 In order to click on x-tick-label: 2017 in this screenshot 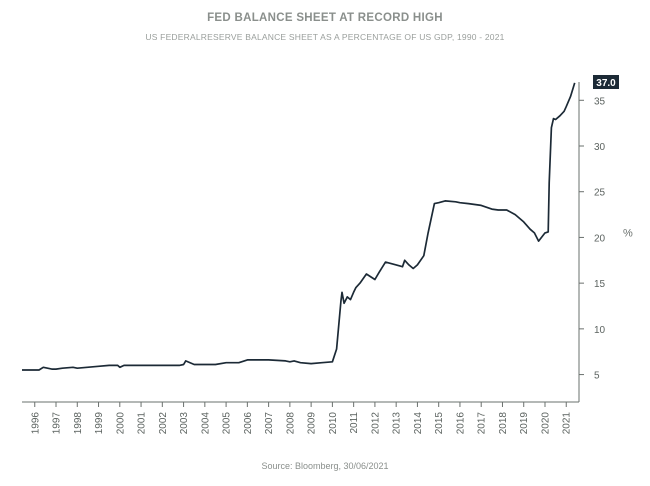, I will do `click(482, 423)`.